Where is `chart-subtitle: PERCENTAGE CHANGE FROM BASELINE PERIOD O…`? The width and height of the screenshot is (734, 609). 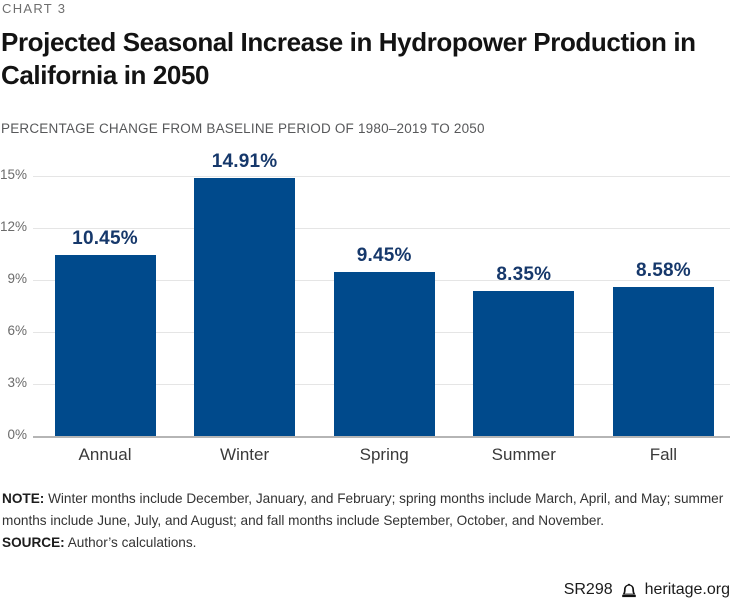 chart-subtitle: PERCENTAGE CHANGE FROM BASELINE PERIOD O… is located at coordinates (243, 128).